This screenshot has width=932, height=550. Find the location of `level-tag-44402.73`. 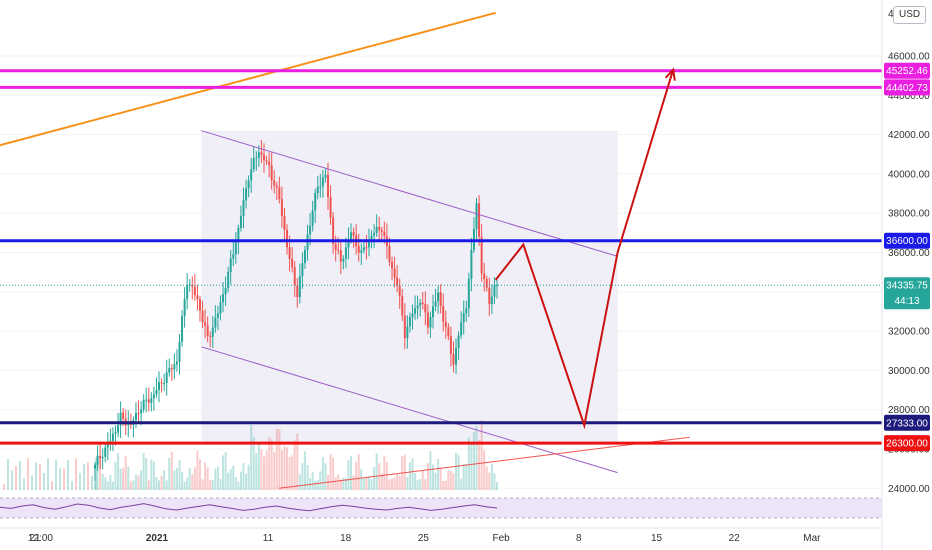

level-tag-44402.73 is located at coordinates (907, 87).